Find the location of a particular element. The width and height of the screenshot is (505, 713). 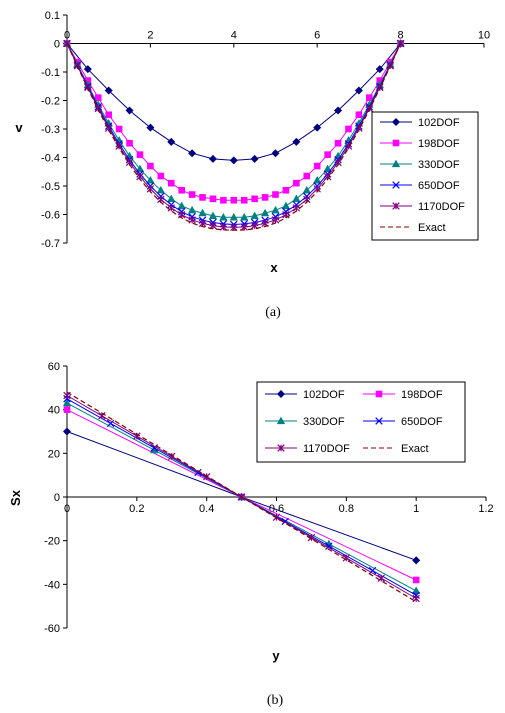

chart-a-legend: 102DOF 198DOF 330DOF 650DOF 1170DOF Exact is located at coordinates (425, 176).